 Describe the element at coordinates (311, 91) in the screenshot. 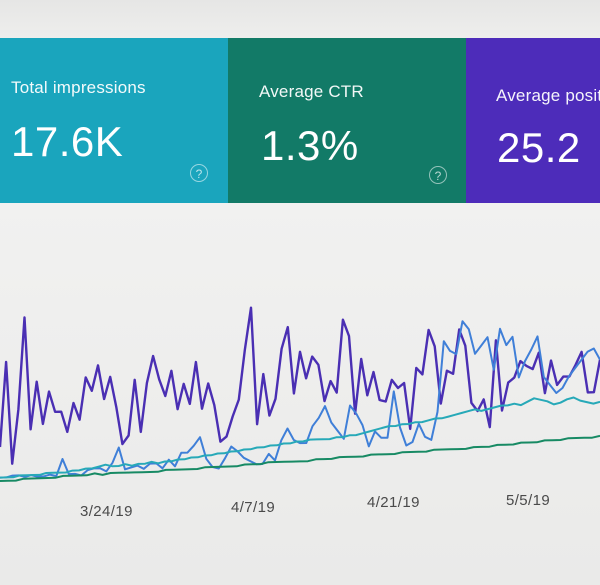

I see `metric-label: Average CTR` at that location.